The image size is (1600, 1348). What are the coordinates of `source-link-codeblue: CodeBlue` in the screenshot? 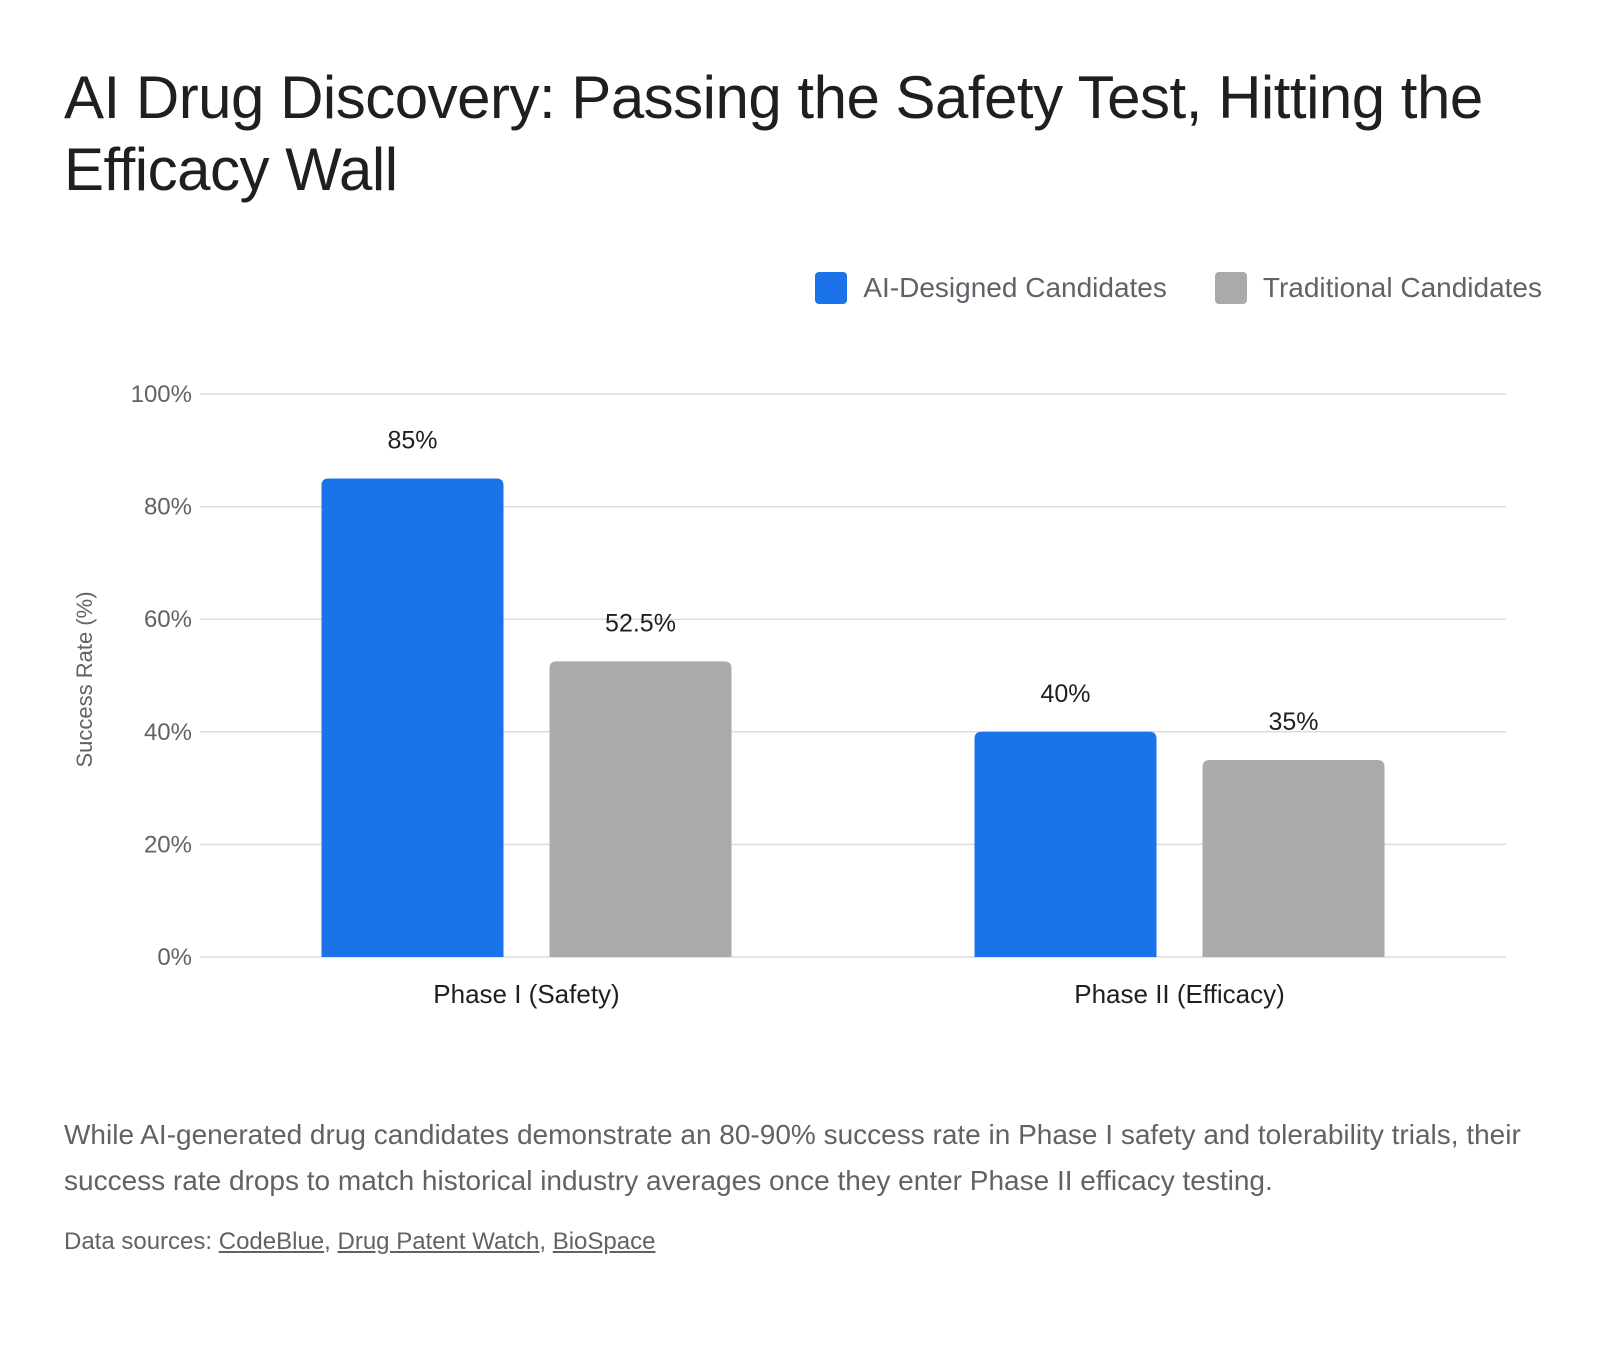 It's located at (271, 1241).